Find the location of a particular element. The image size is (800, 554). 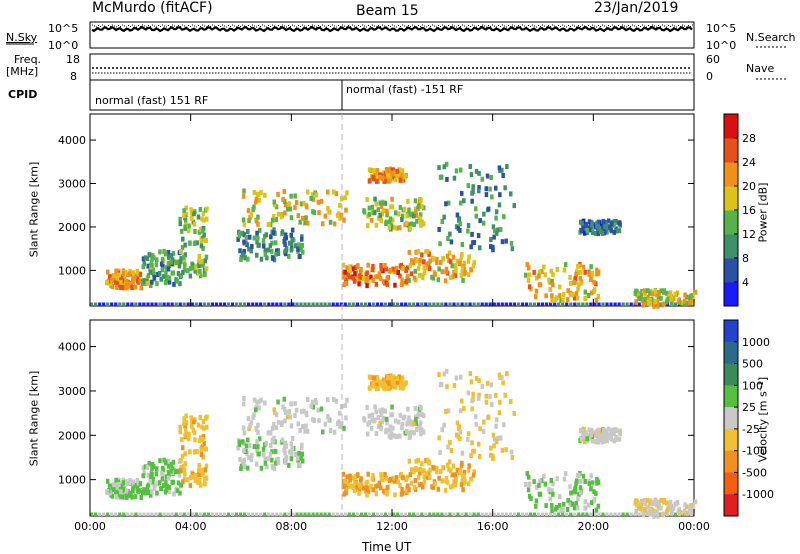

colorbar-tick-label: -100 is located at coordinates (754, 451).